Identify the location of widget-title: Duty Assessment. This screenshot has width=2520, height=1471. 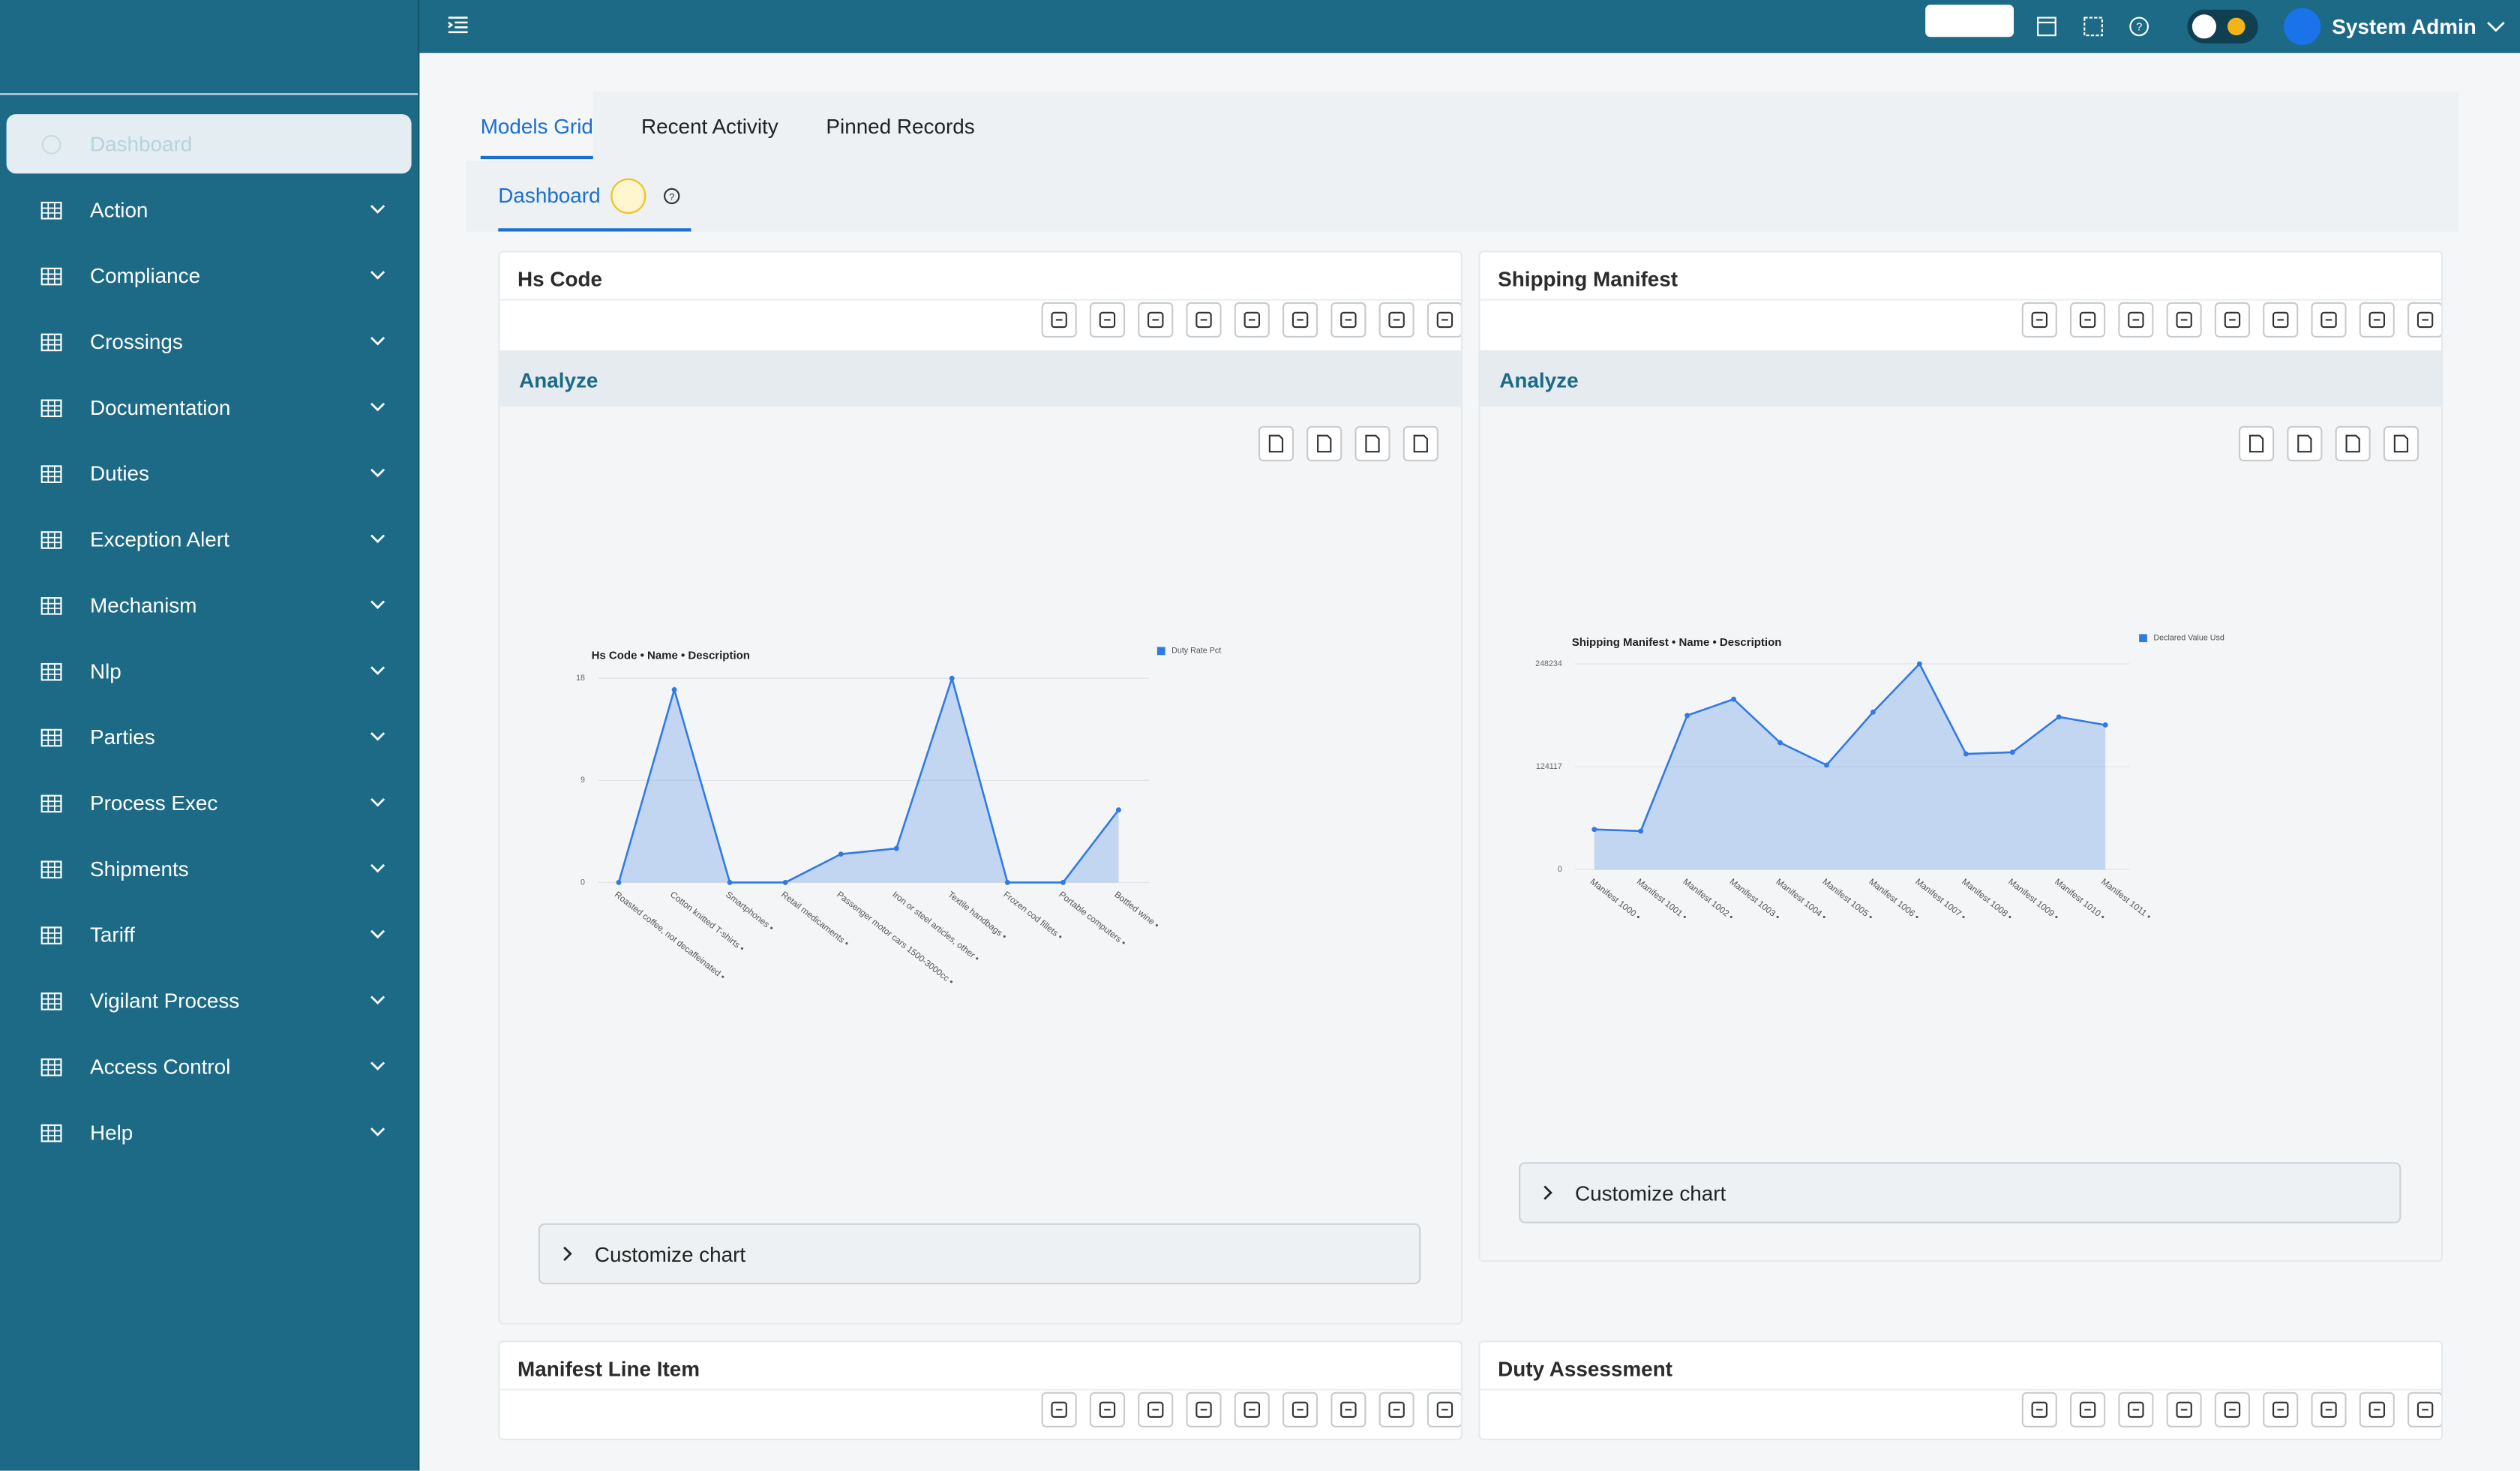
(1585, 1368).